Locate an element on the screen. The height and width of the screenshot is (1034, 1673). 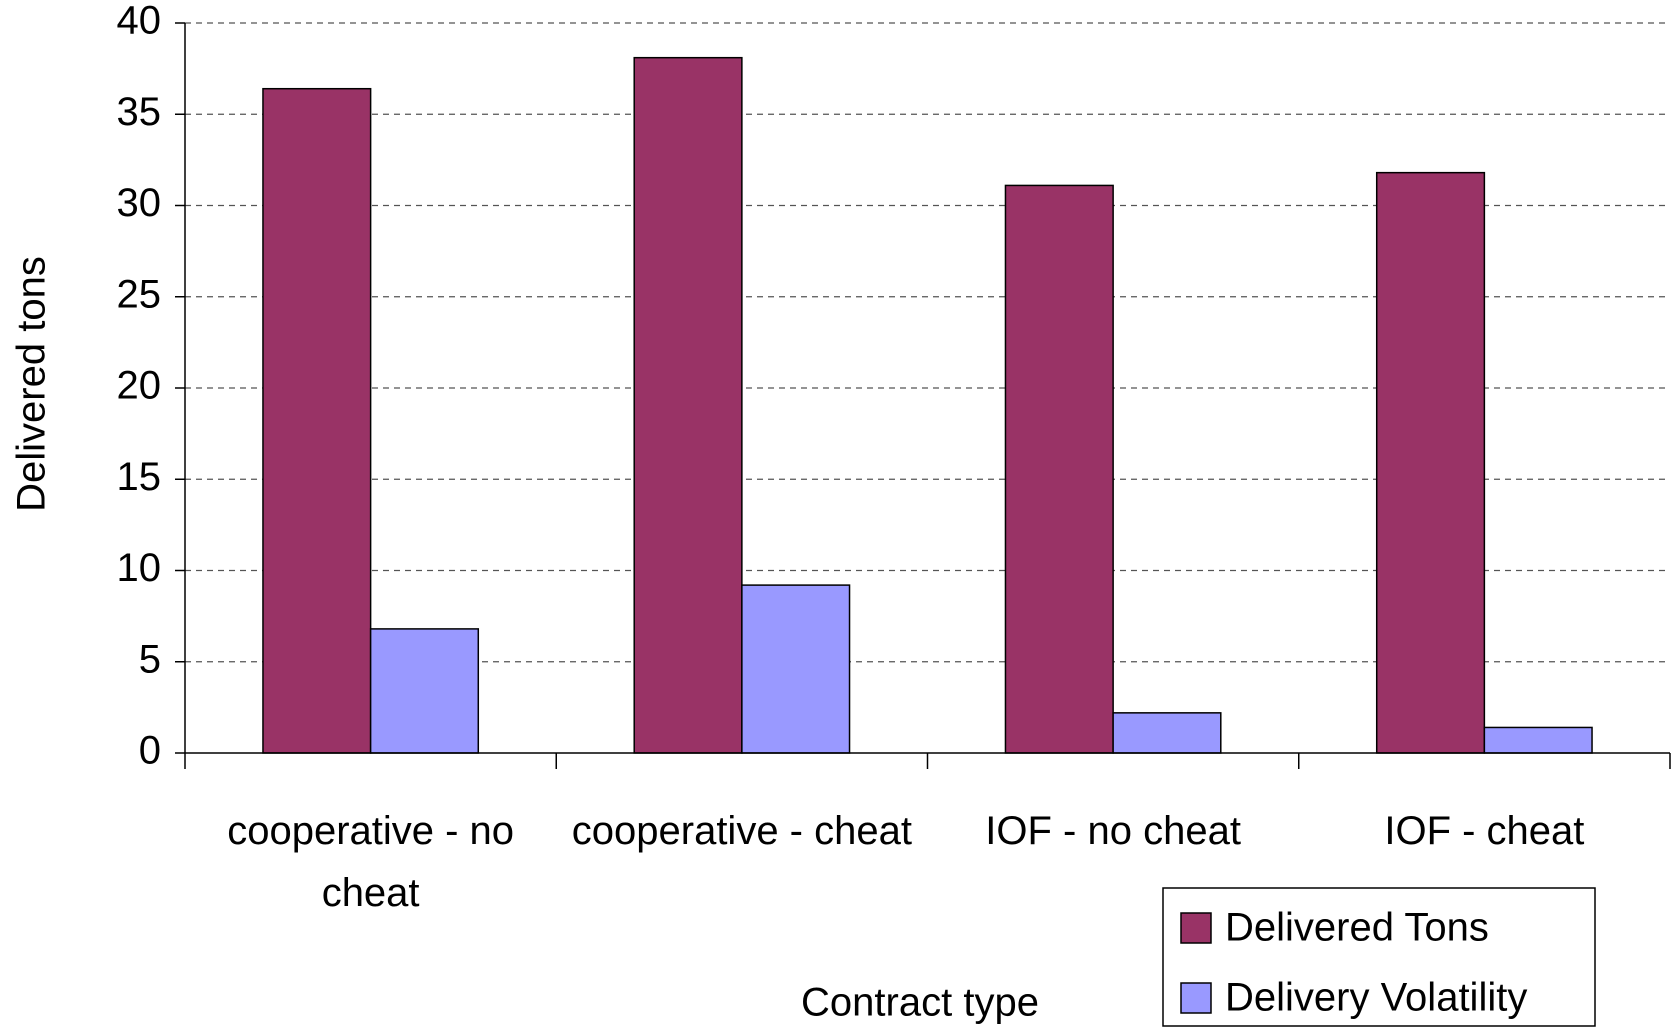
y-tick-label: 10 is located at coordinates (139, 568).